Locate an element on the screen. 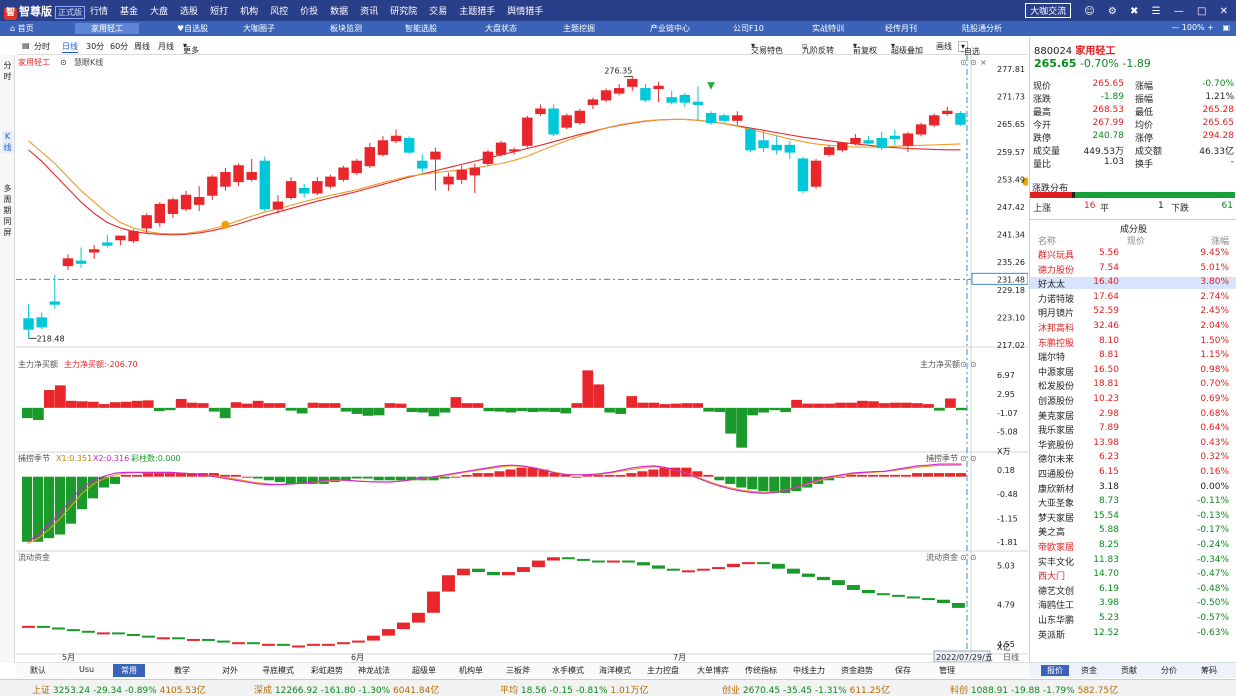 The height and width of the screenshot is (696, 1236). indicator-tab-14: 大单博弈 is located at coordinates (713, 670).